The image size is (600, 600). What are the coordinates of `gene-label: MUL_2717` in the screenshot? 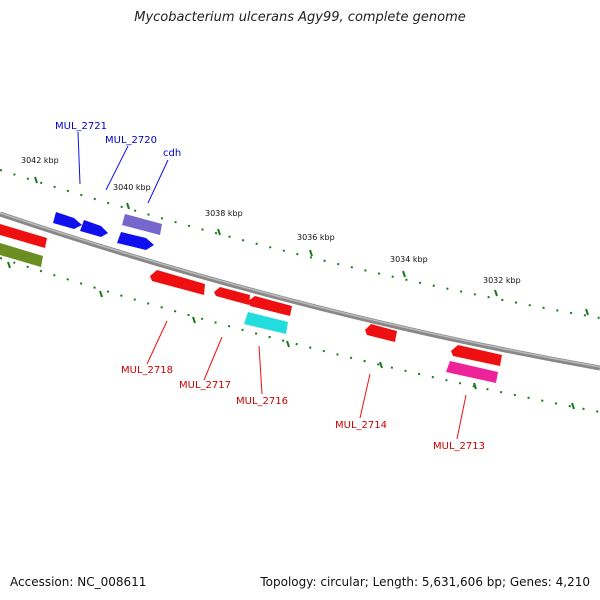 It's located at (205, 385).